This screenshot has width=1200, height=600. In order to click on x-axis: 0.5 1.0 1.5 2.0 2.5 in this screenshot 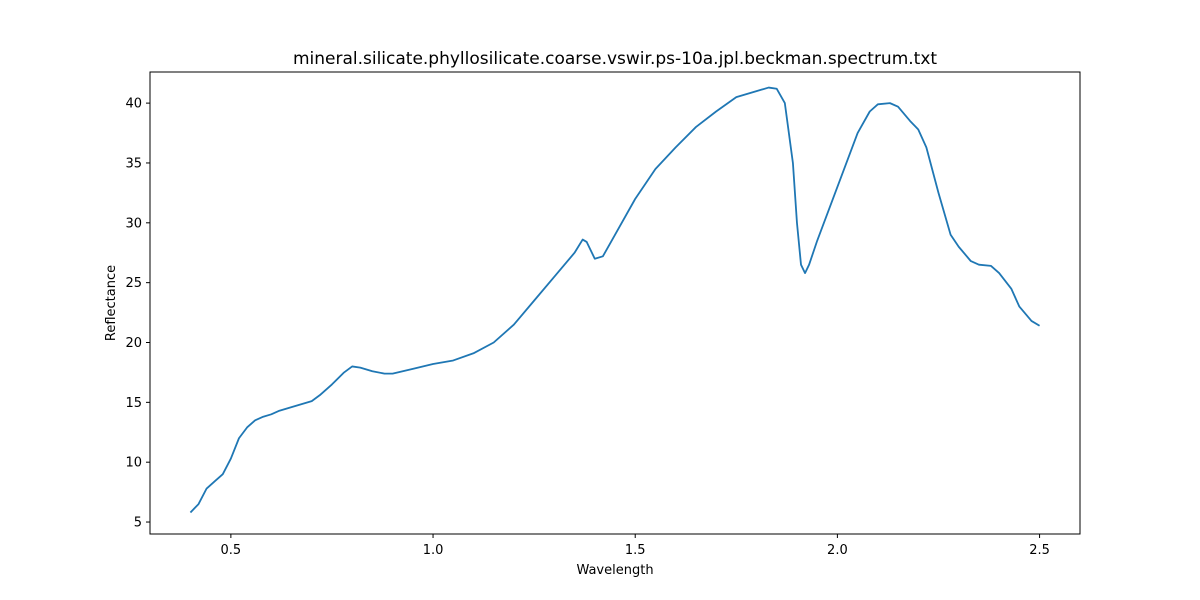, I will do `click(635, 546)`.